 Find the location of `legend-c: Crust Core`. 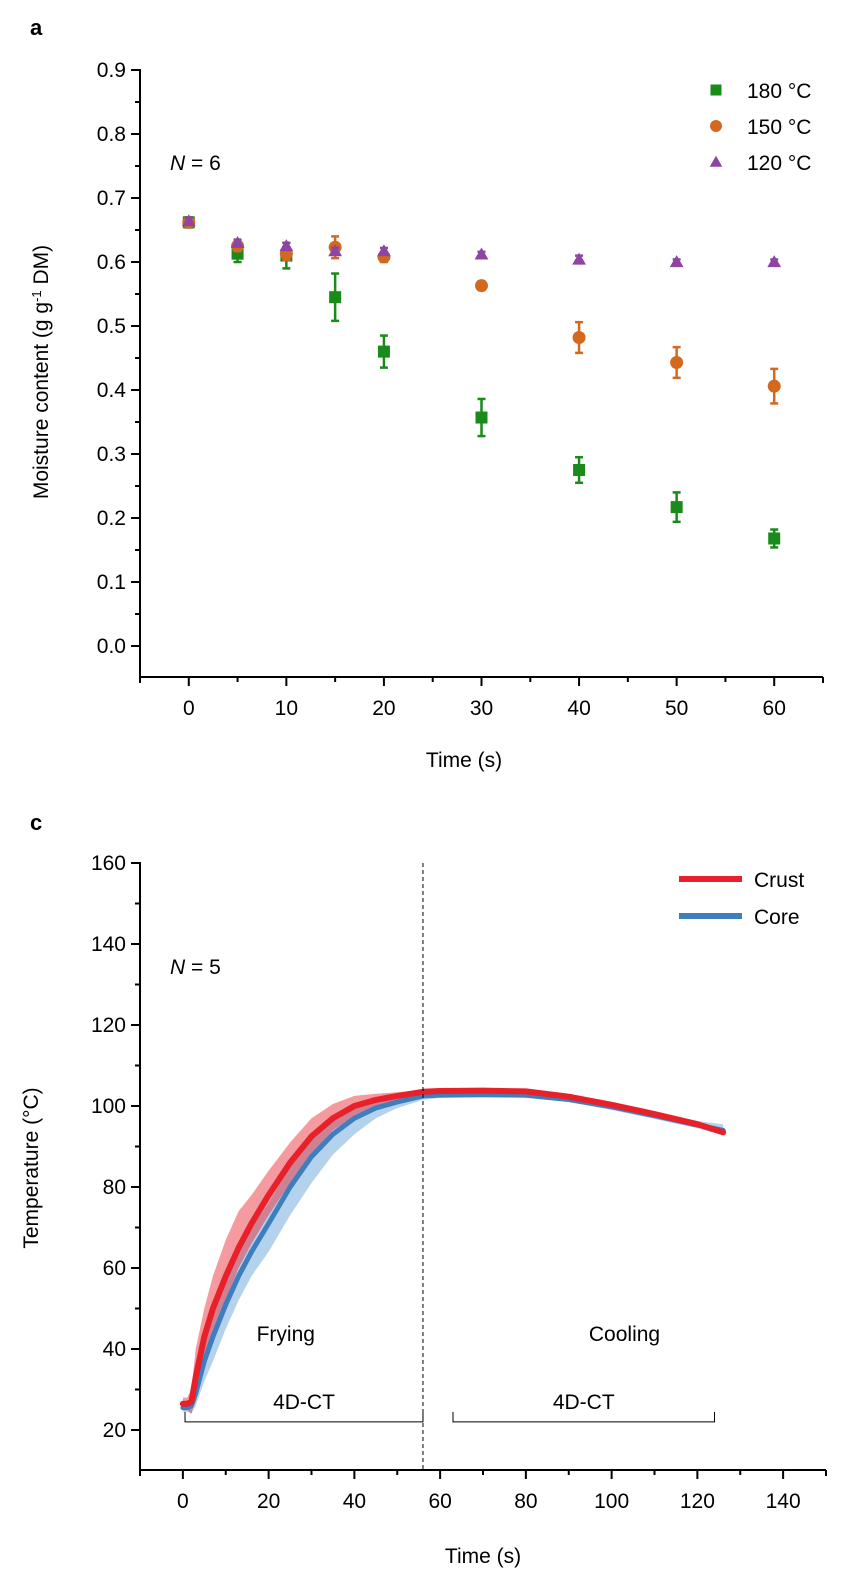

legend-c: Crust Core is located at coordinates (741, 899).